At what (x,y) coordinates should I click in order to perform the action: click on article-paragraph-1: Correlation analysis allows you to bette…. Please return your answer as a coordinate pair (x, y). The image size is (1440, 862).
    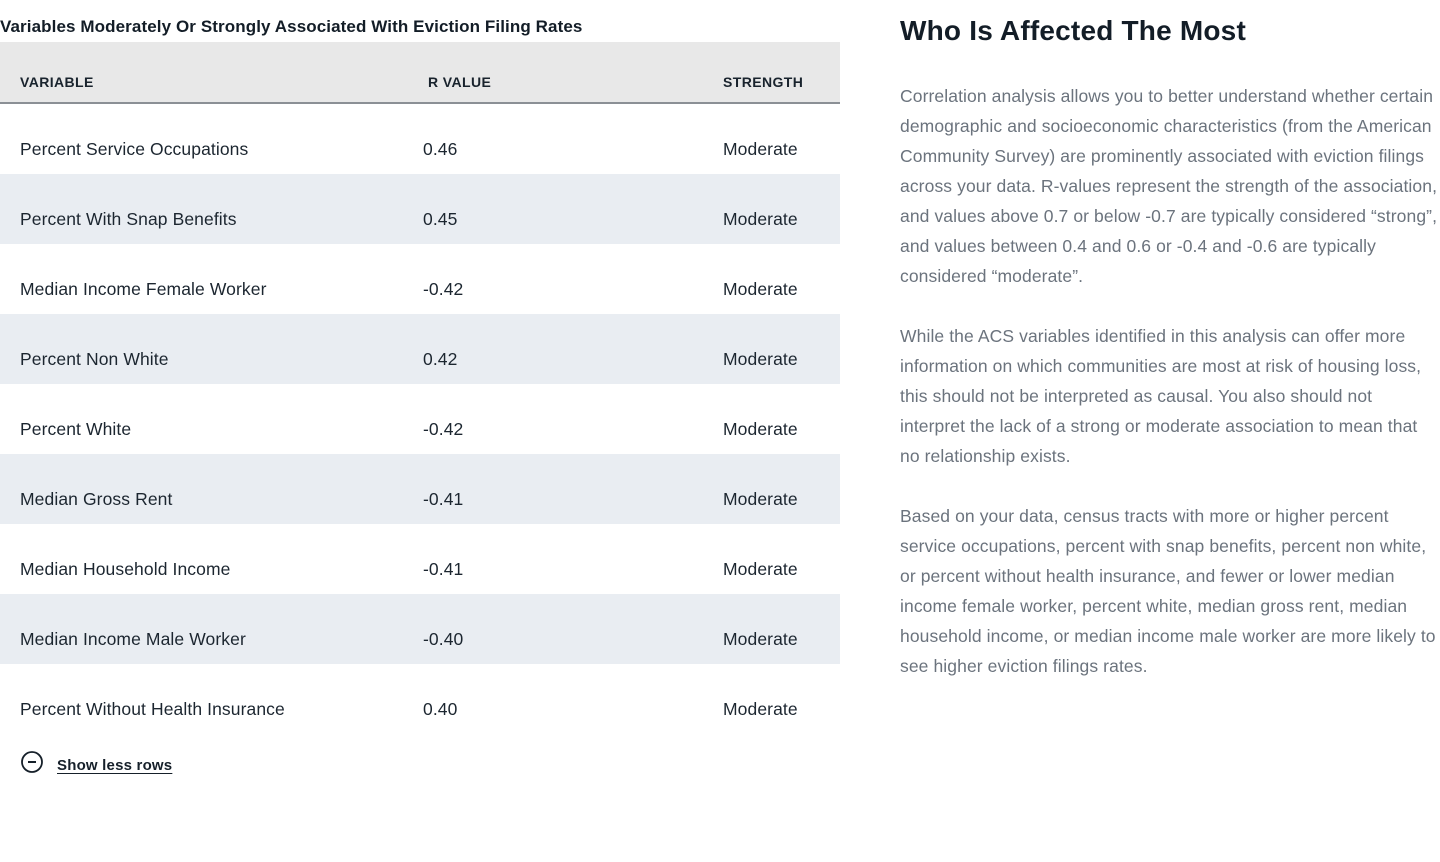
    Looking at the image, I should click on (1169, 186).